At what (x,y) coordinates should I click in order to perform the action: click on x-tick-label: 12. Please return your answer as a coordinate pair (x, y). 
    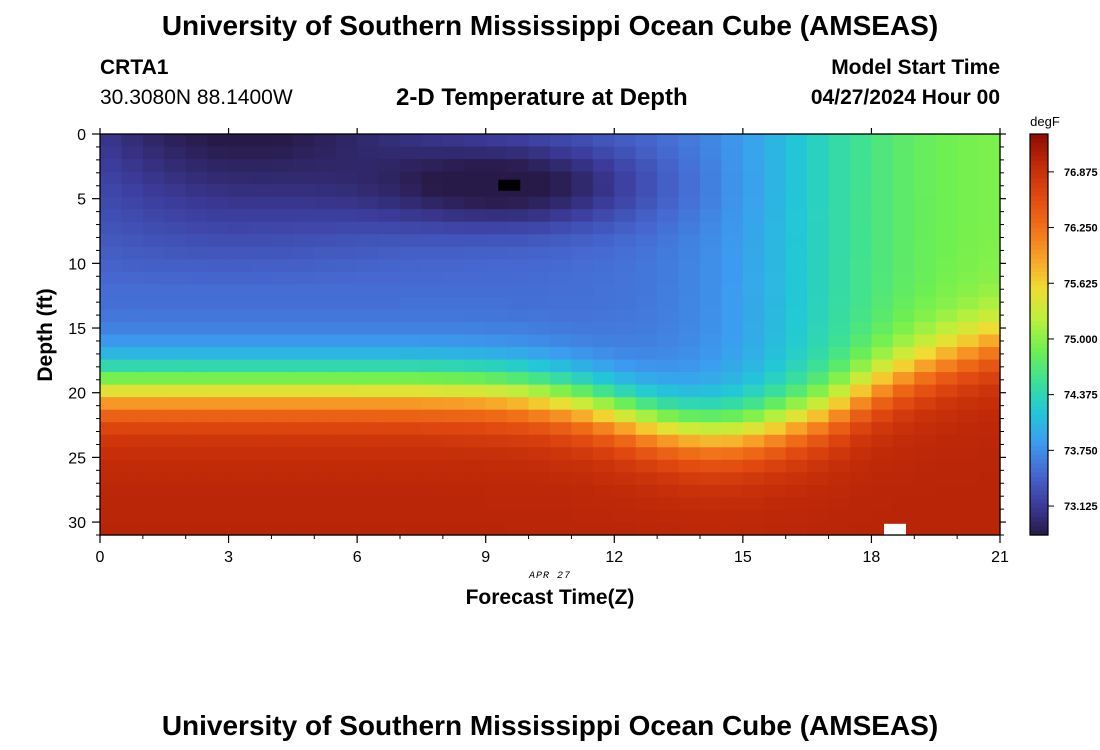
    Looking at the image, I should click on (614, 557).